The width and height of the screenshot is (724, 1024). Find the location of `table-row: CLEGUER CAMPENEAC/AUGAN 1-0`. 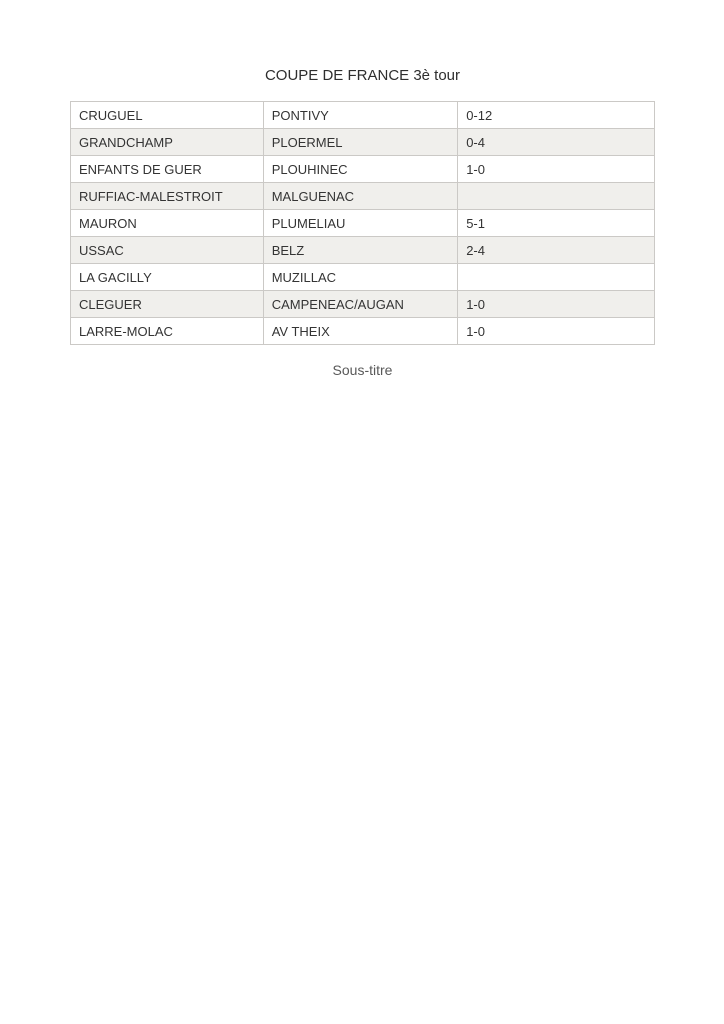

table-row: CLEGUER CAMPENEAC/AUGAN 1-0 is located at coordinates (362, 304).